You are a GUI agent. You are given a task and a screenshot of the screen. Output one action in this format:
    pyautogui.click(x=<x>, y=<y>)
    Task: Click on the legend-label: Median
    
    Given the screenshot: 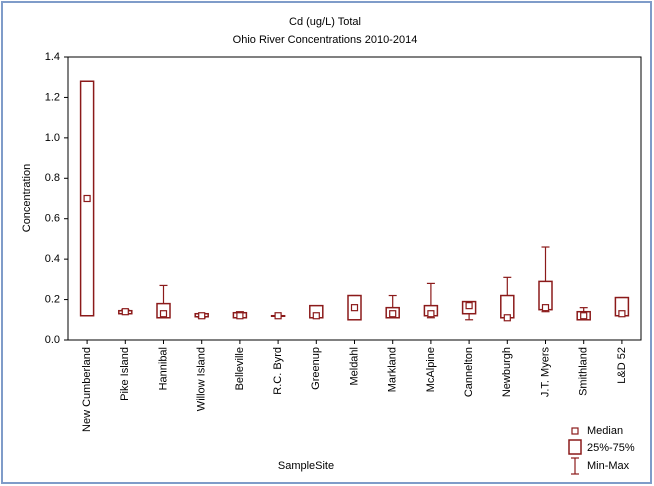 What is the action you would take?
    pyautogui.click(x=605, y=431)
    